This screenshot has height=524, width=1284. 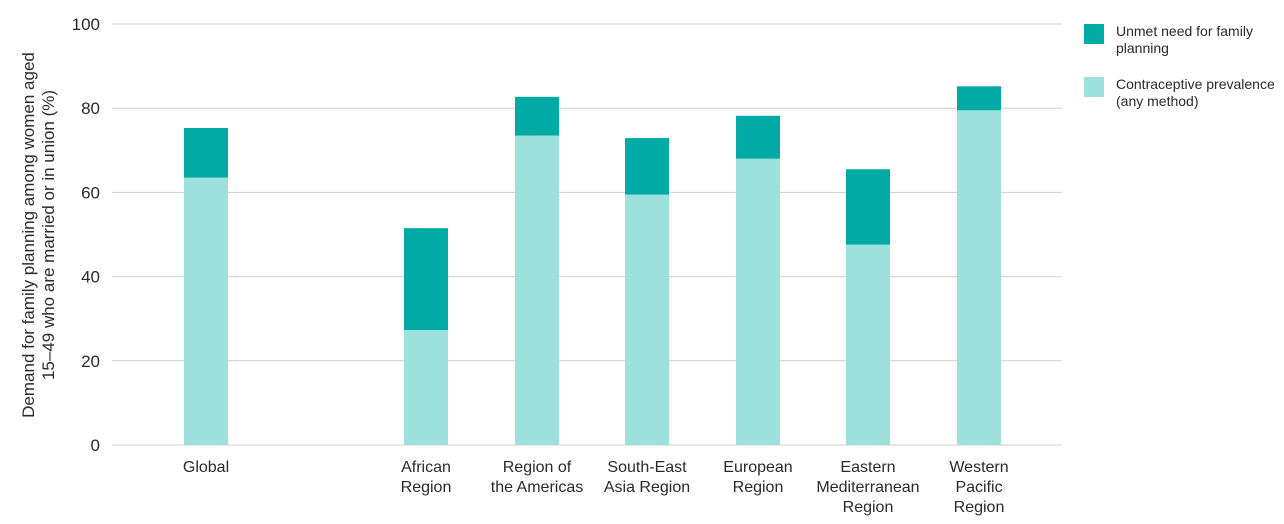 What do you see at coordinates (95, 445) in the screenshot?
I see `y-tick-label: 0` at bounding box center [95, 445].